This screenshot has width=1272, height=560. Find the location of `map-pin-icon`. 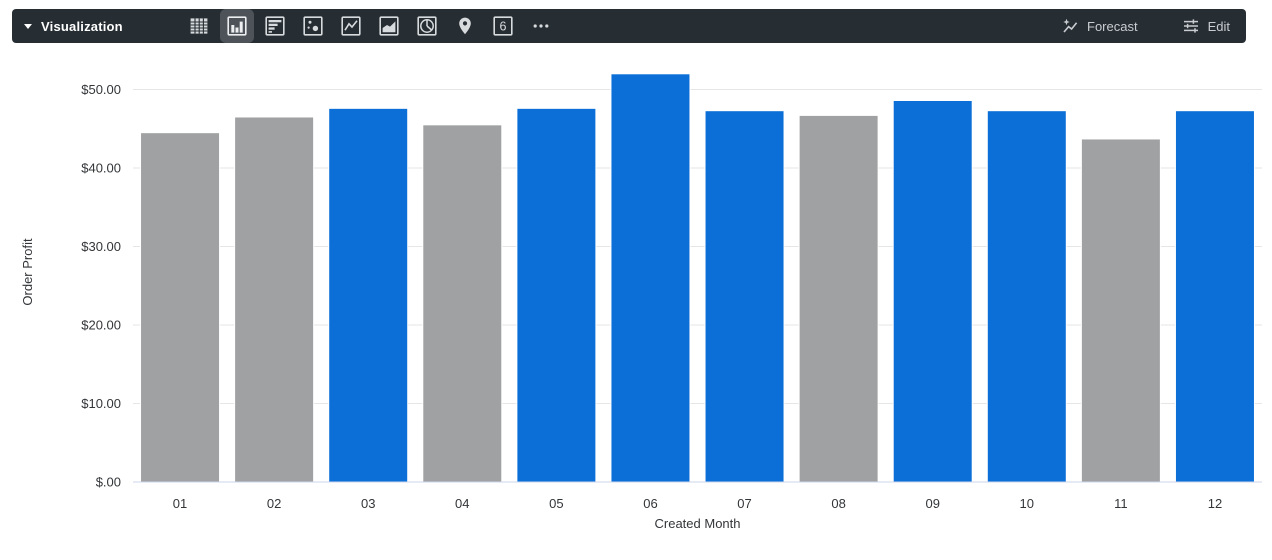

map-pin-icon is located at coordinates (465, 26).